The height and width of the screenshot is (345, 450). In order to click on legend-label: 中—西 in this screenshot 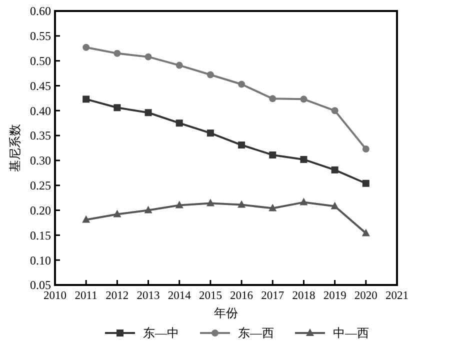, I will do `click(351, 333)`.